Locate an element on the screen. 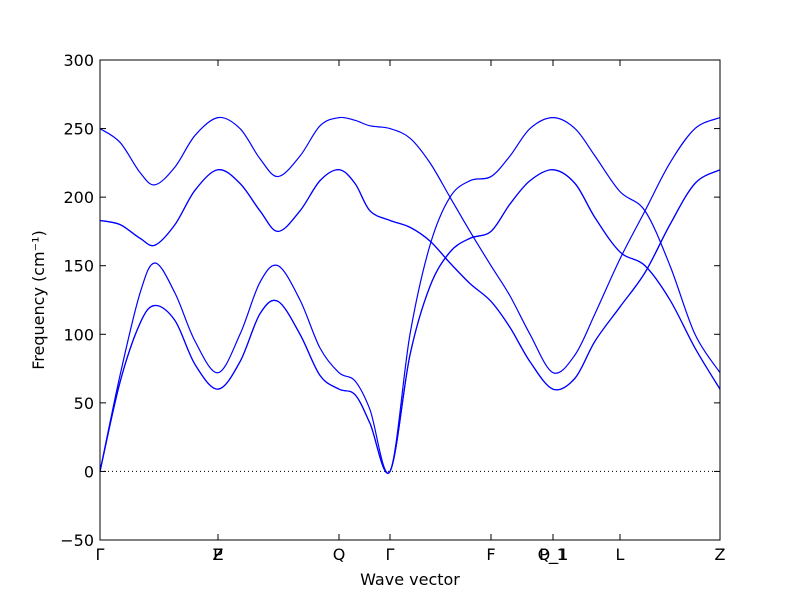 The height and width of the screenshot is (600, 800). y-tick-label: 300 is located at coordinates (78, 60).